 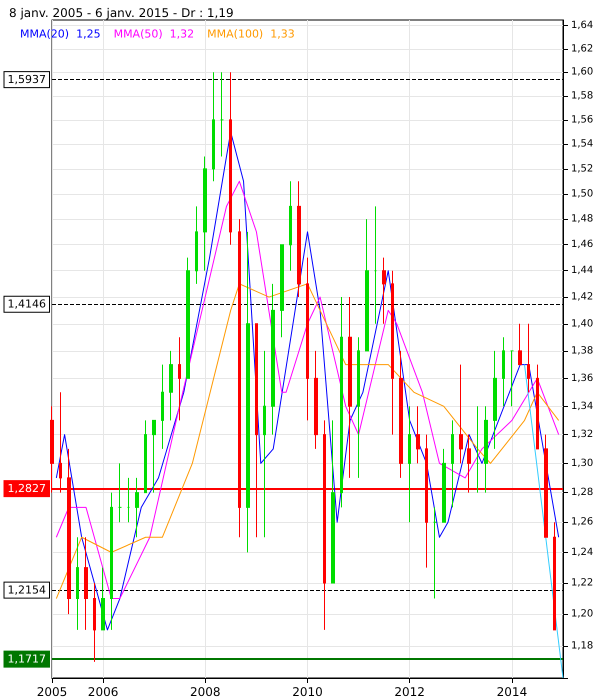 What do you see at coordinates (27, 659) in the screenshot?
I see `ref-line-label: 1,1717` at bounding box center [27, 659].